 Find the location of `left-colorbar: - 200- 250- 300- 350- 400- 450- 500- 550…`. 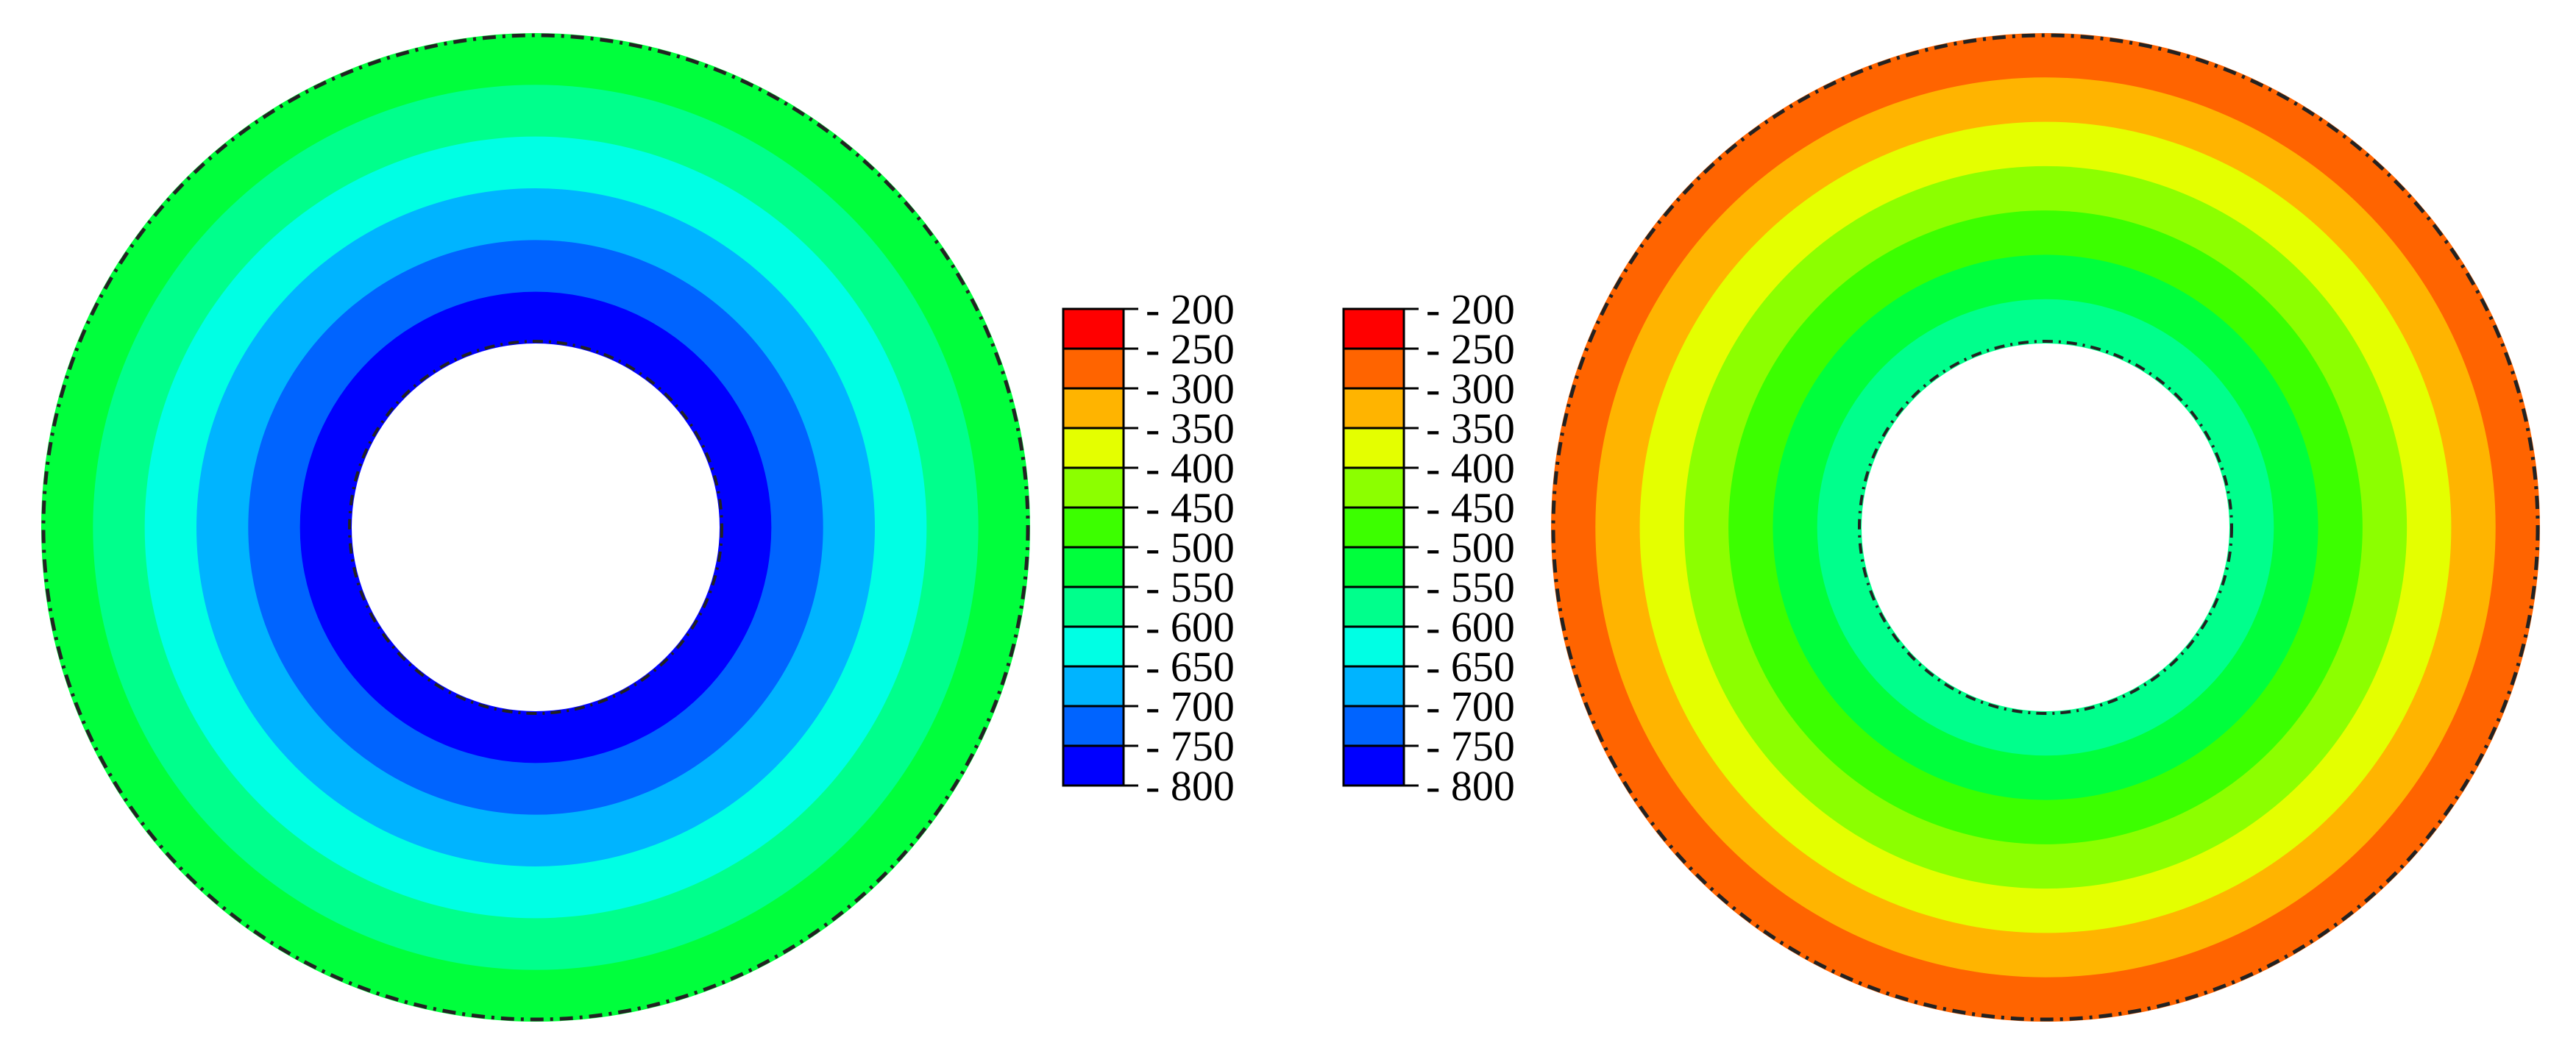

left-colorbar: - 200- 250- 300- 350- 400- 450- 500- 550… is located at coordinates (1148, 547).